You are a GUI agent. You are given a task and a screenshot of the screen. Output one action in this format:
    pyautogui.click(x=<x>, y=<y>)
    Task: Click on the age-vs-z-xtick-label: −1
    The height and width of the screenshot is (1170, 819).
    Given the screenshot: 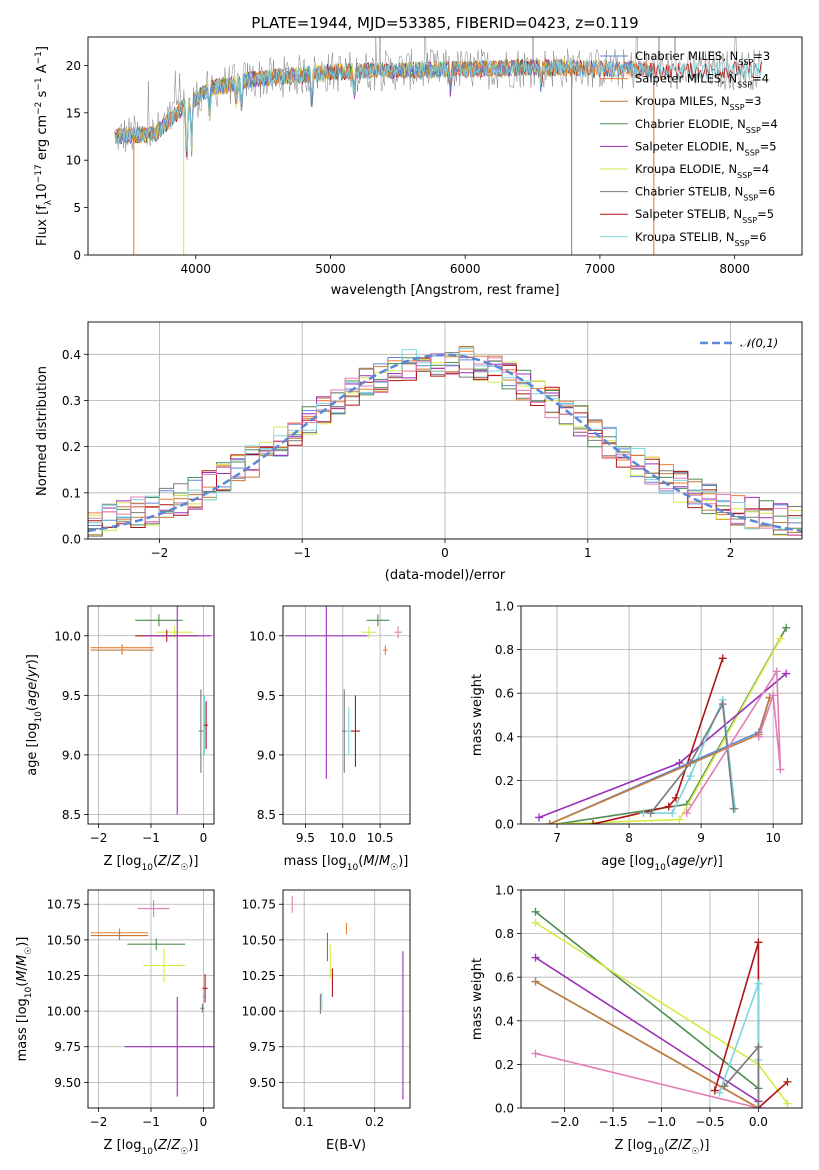 What is the action you would take?
    pyautogui.click(x=151, y=838)
    